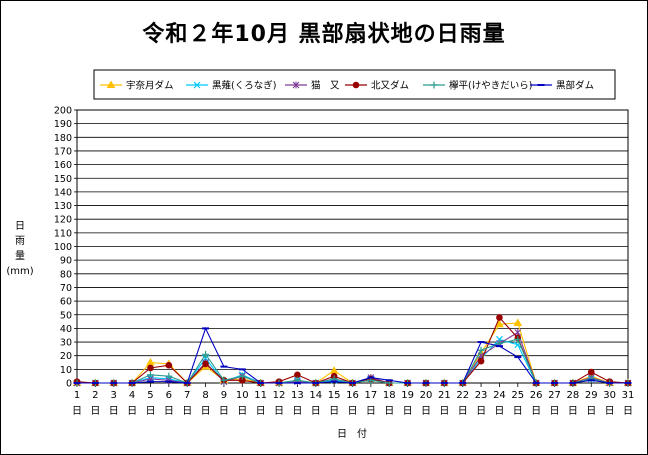 The width and height of the screenshot is (648, 455). What do you see at coordinates (20, 256) in the screenshot?
I see `y-axis-label-3: 量` at bounding box center [20, 256].